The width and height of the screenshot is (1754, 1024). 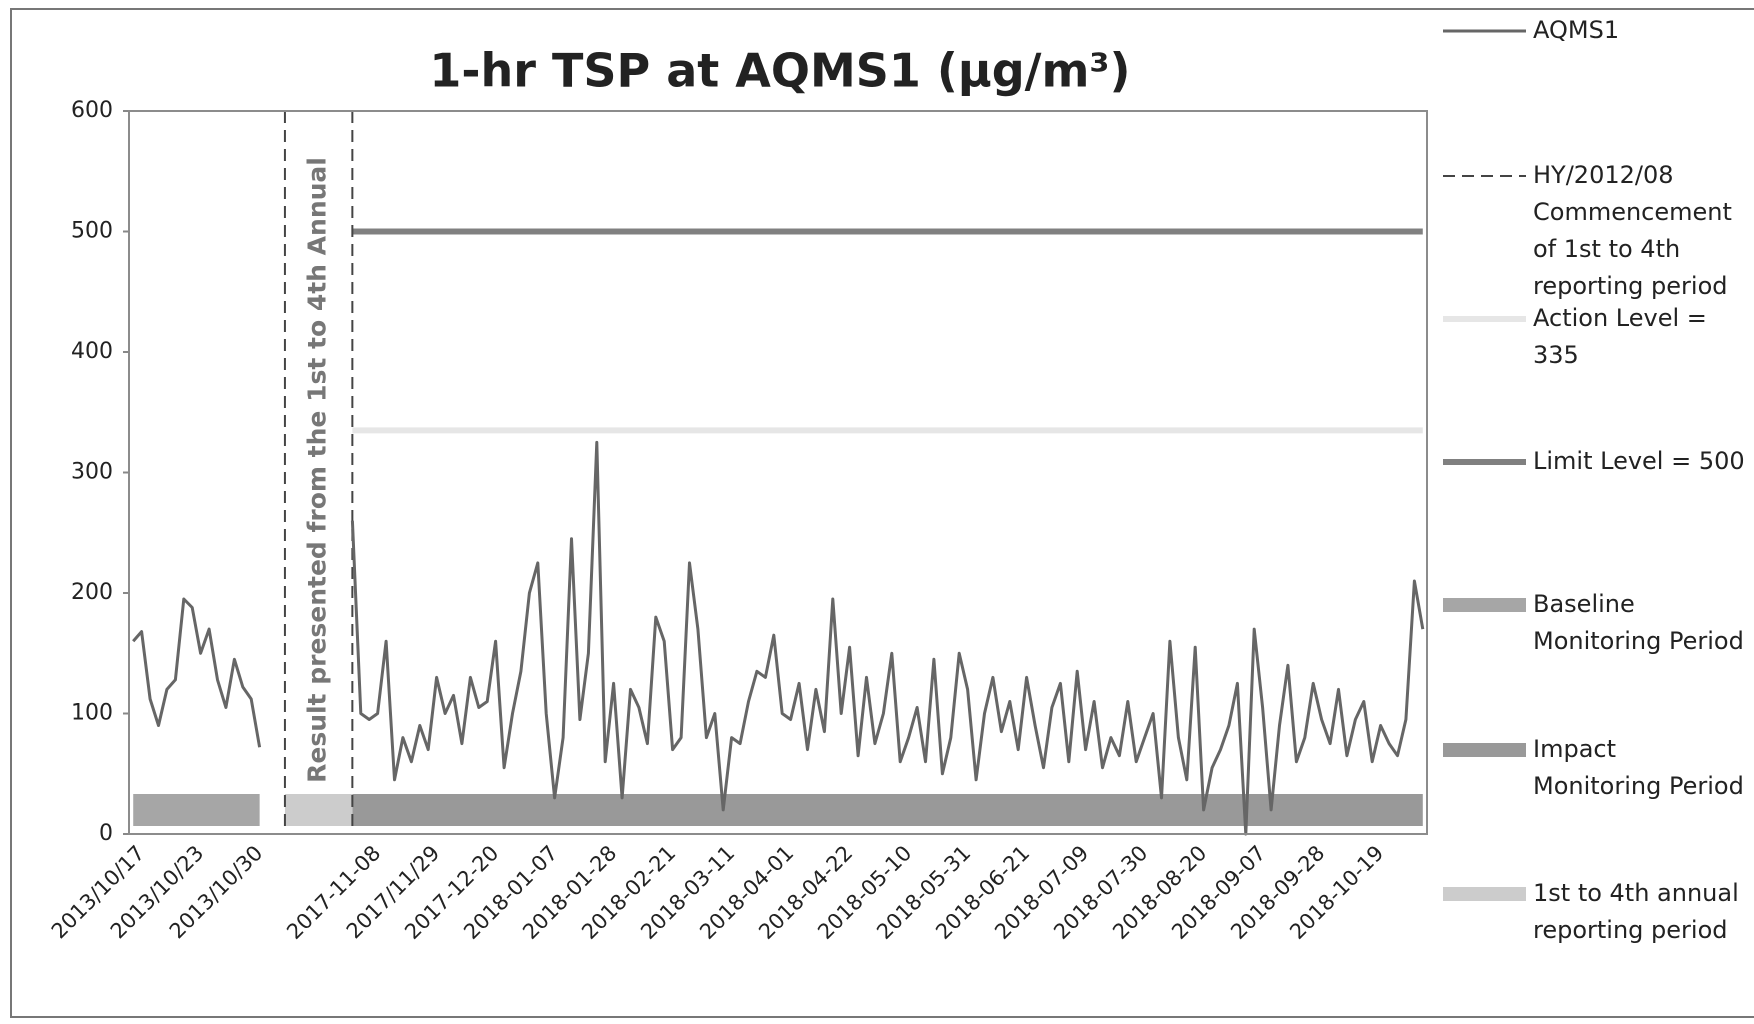 I want to click on y-tick-label: 0, so click(x=106, y=833).